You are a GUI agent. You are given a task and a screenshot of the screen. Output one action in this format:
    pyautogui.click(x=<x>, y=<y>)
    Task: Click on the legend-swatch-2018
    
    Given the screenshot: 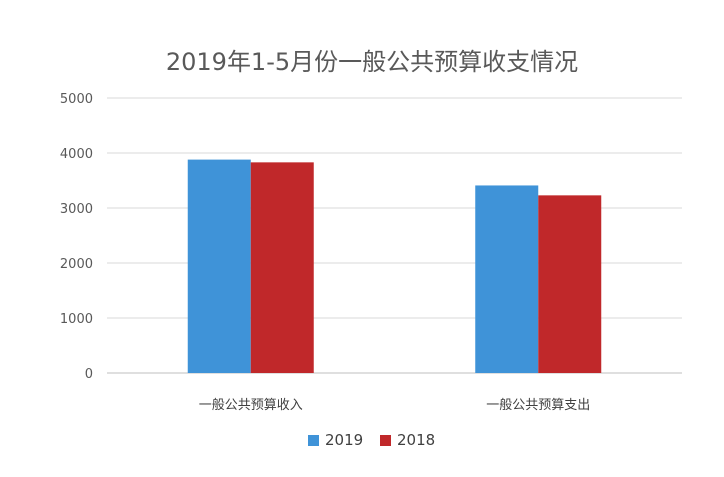 What is the action you would take?
    pyautogui.click(x=385, y=440)
    